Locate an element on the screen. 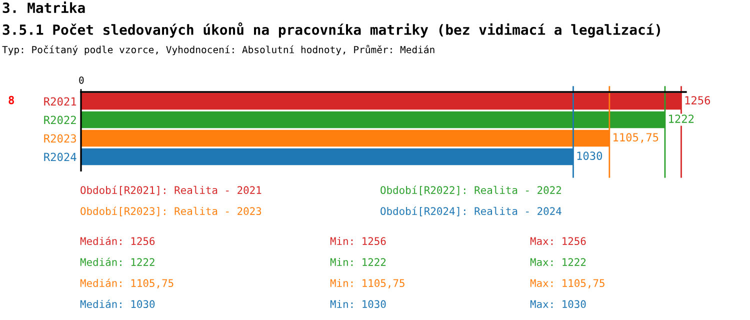 The height and width of the screenshot is (320, 750). text: Min: 1256 is located at coordinates (358, 241).